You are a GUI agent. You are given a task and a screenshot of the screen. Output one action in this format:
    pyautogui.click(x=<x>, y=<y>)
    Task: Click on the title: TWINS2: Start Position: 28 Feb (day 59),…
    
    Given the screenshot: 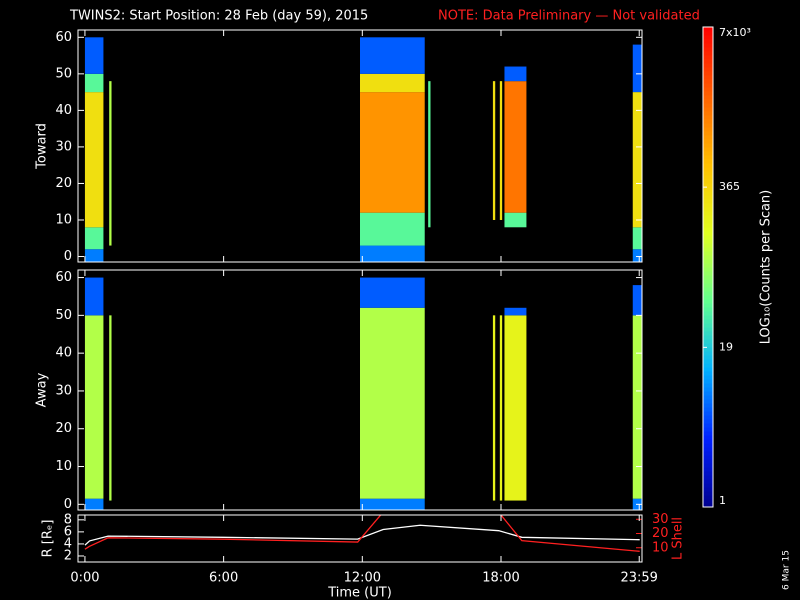 What is the action you would take?
    pyautogui.click(x=218, y=16)
    